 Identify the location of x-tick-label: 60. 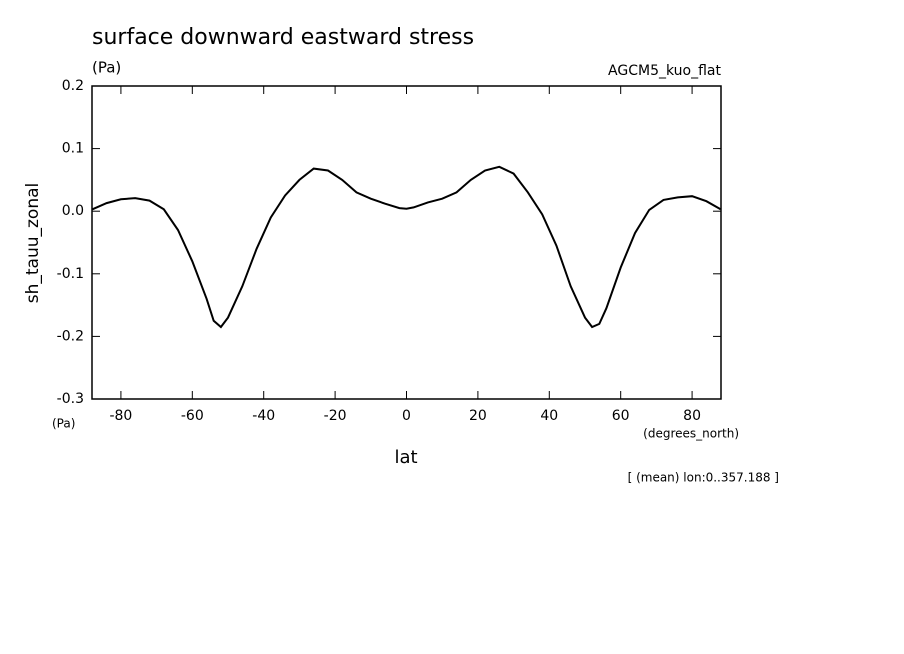
(621, 416).